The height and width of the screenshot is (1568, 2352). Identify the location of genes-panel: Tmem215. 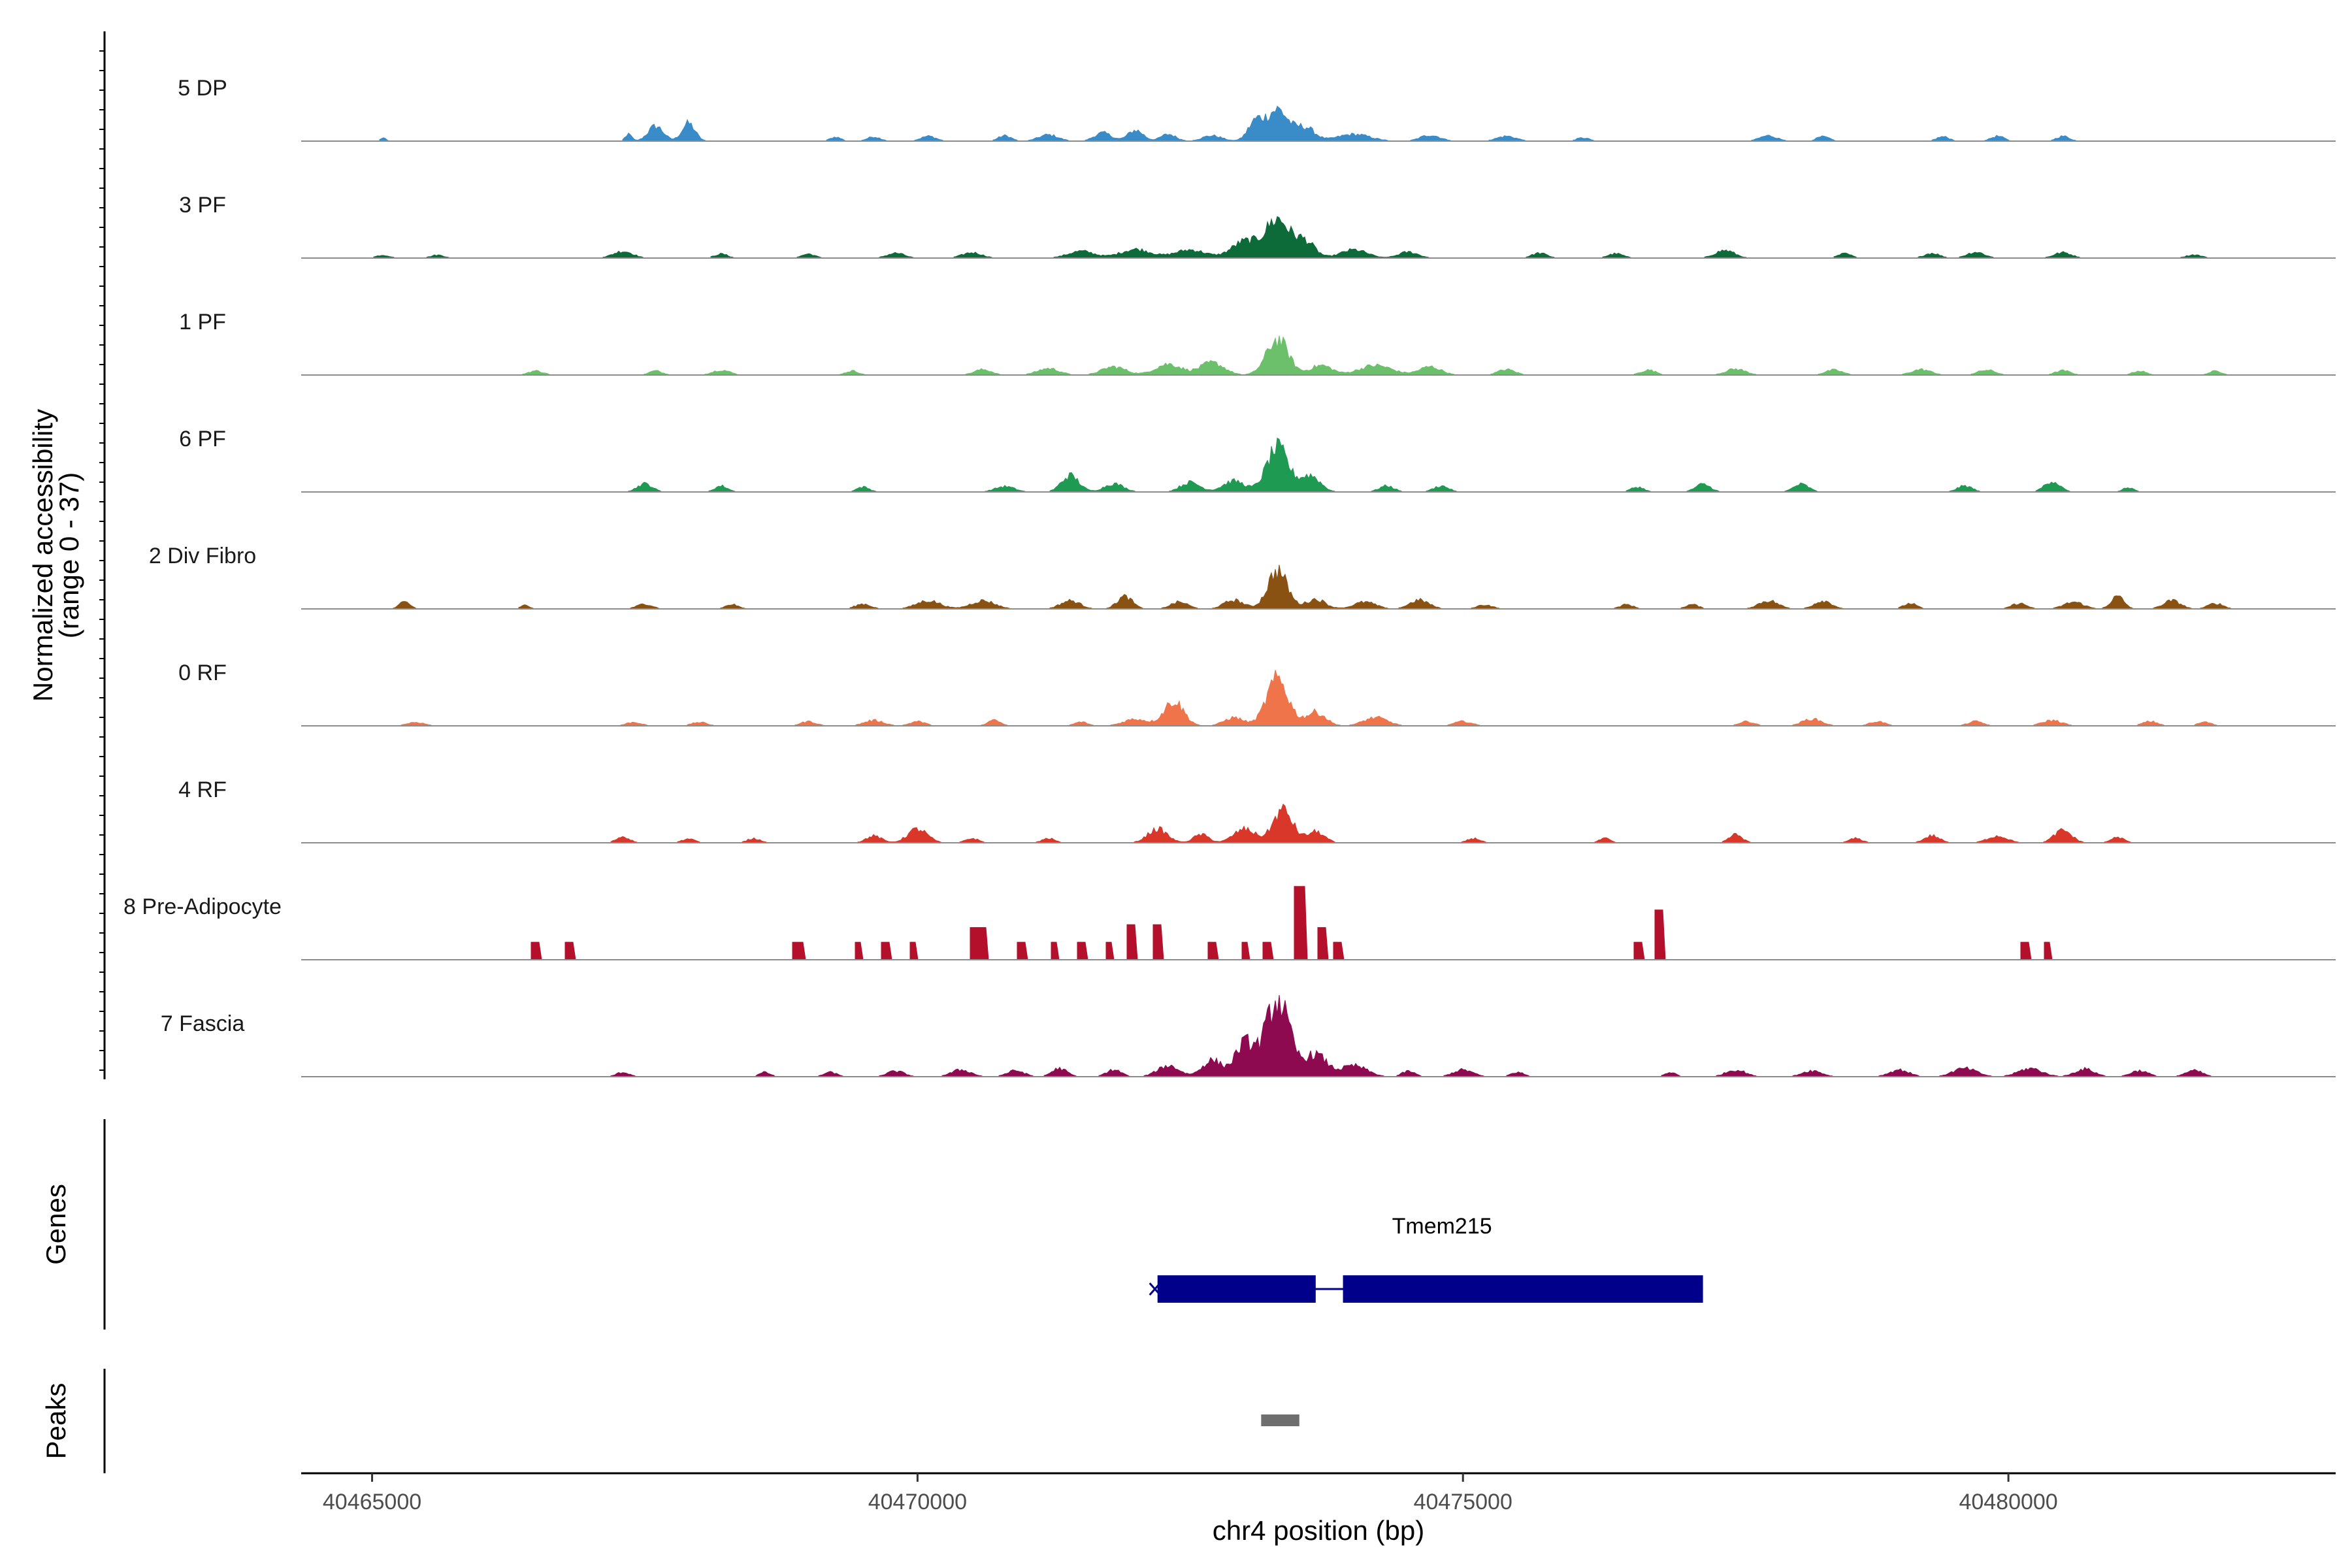
(1426, 1258).